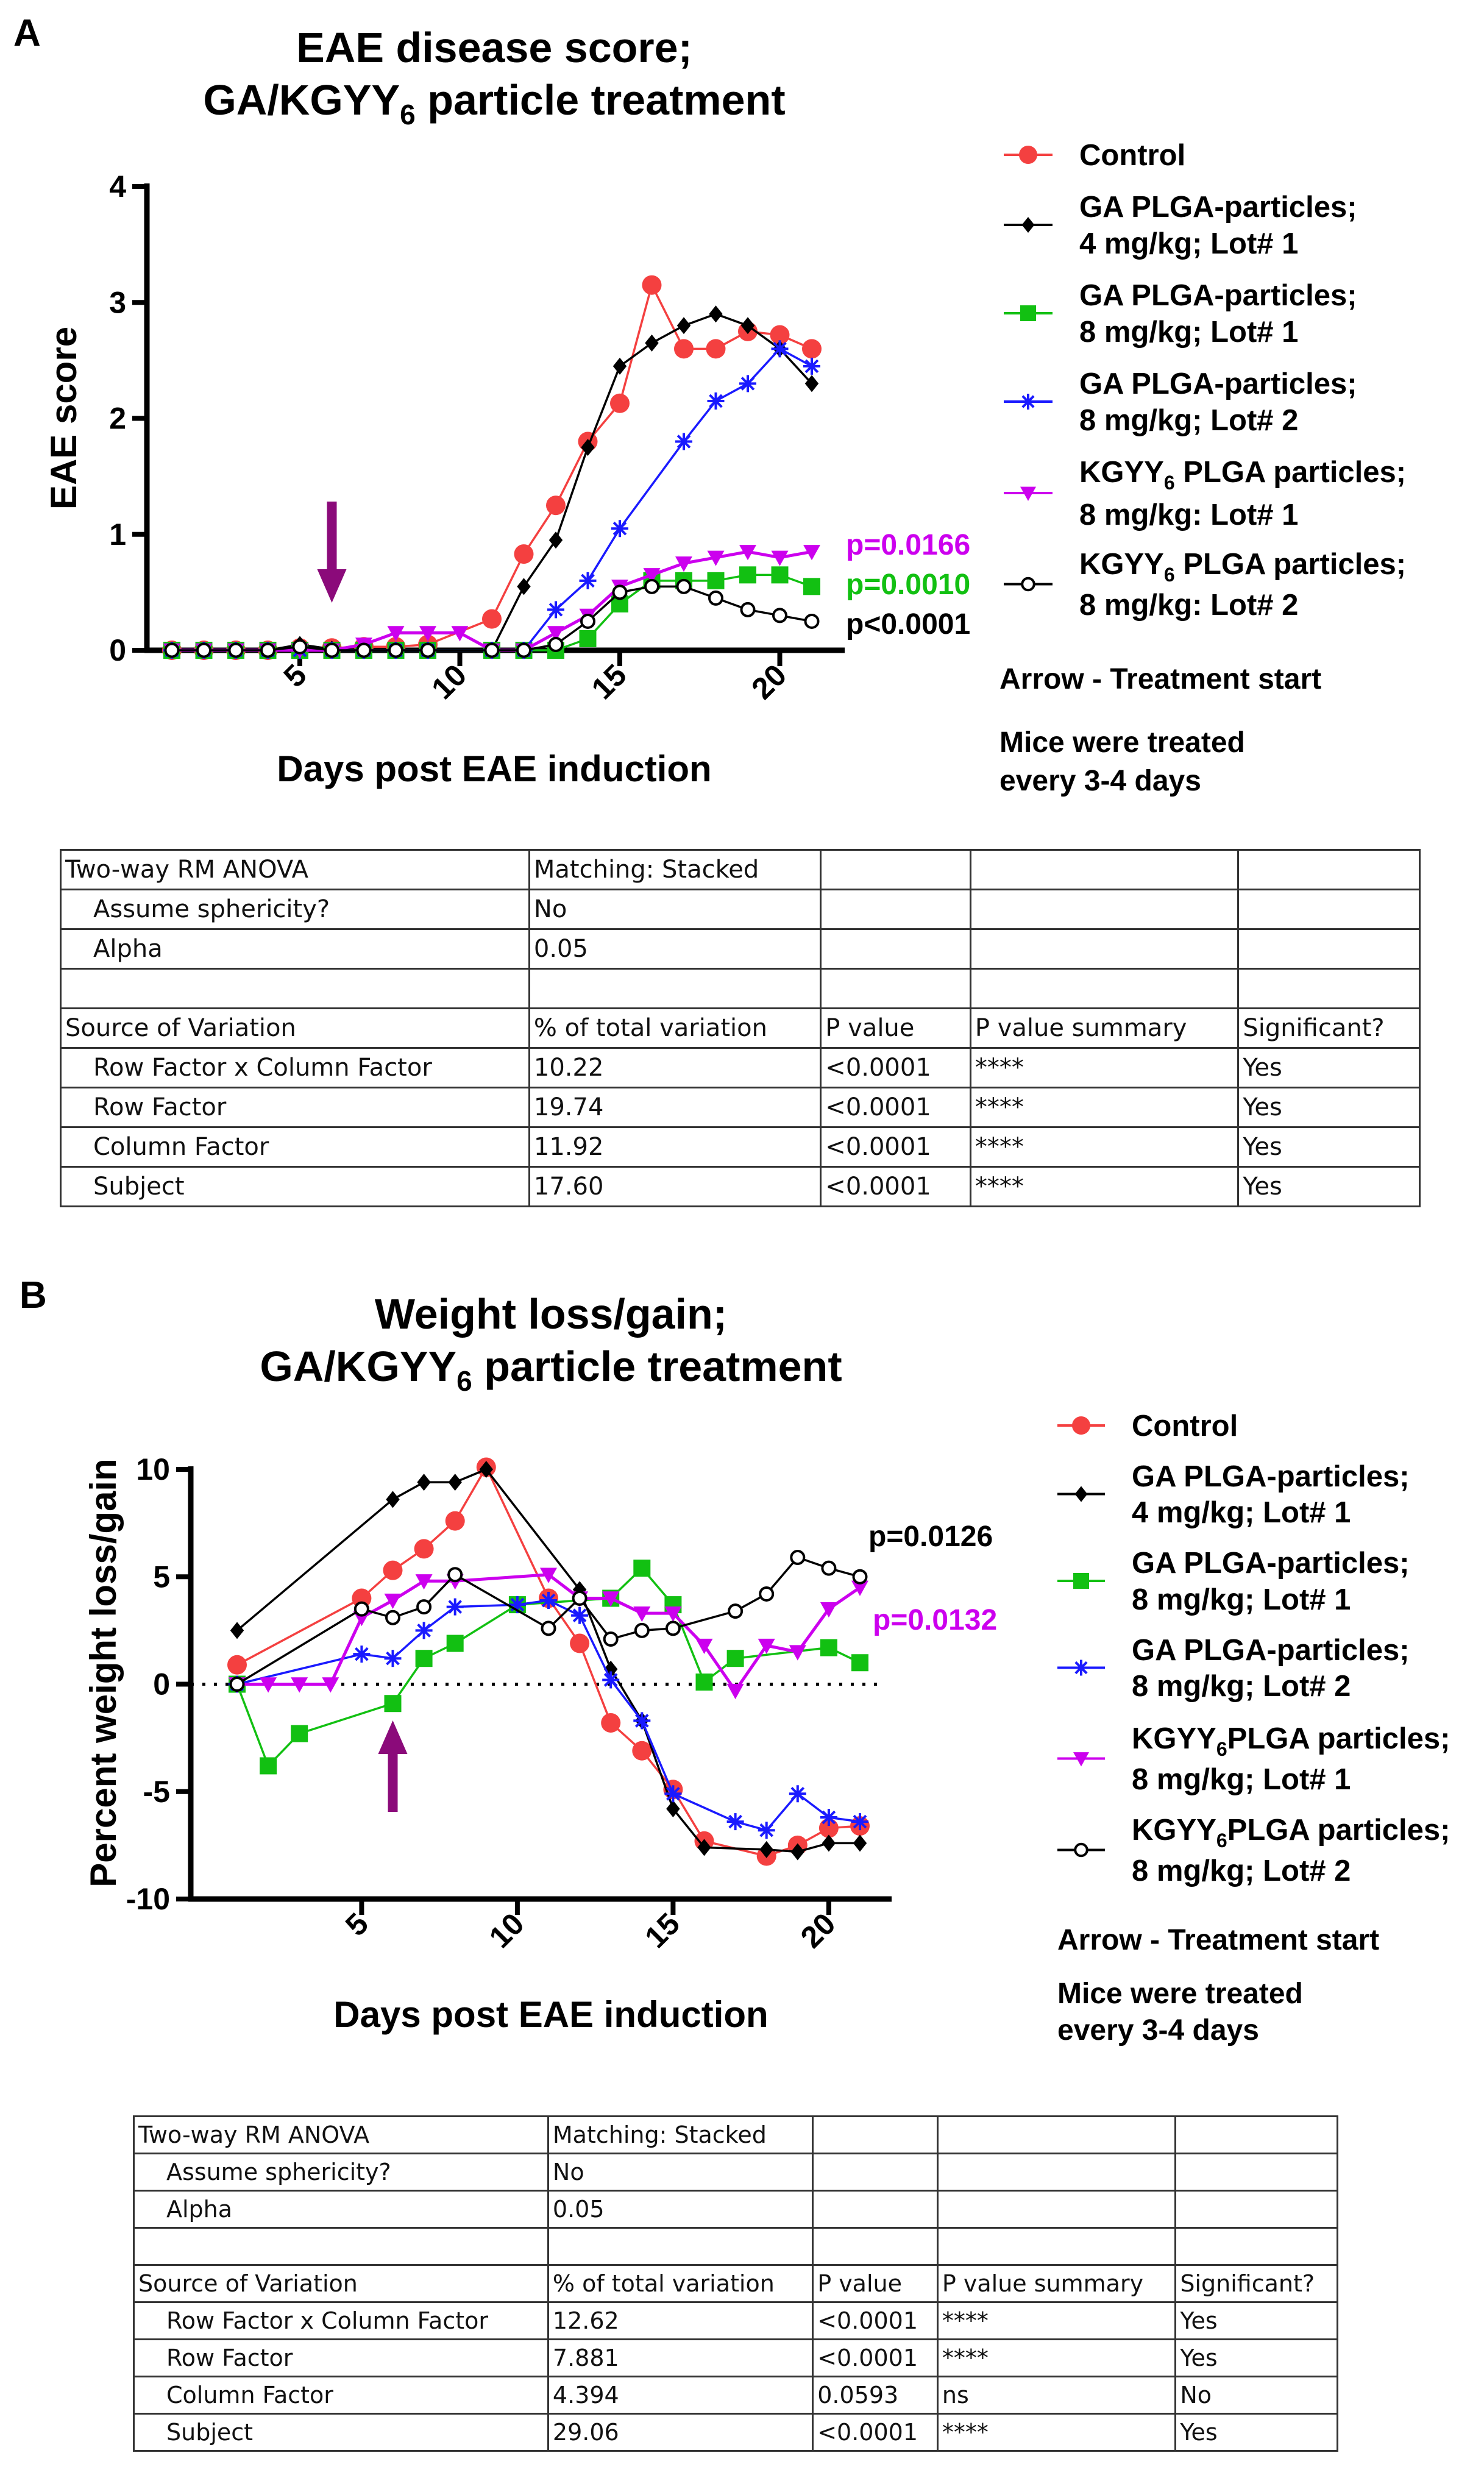 The image size is (1484, 2492). I want to click on y-axis-label: Percent weight loss/gain, so click(104, 1672).